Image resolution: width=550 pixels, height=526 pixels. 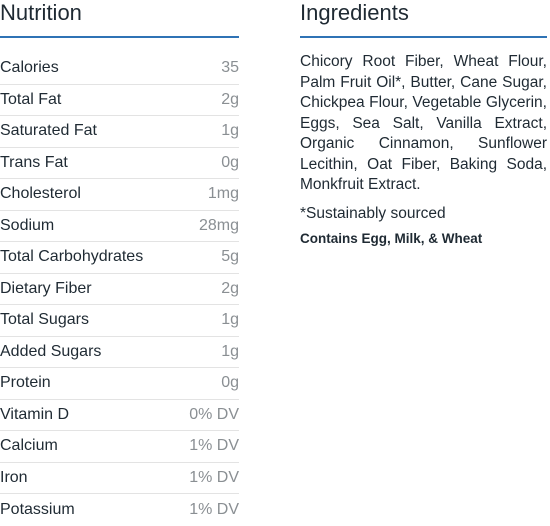 I want to click on nutrient-name: Trans Fat, so click(x=34, y=162).